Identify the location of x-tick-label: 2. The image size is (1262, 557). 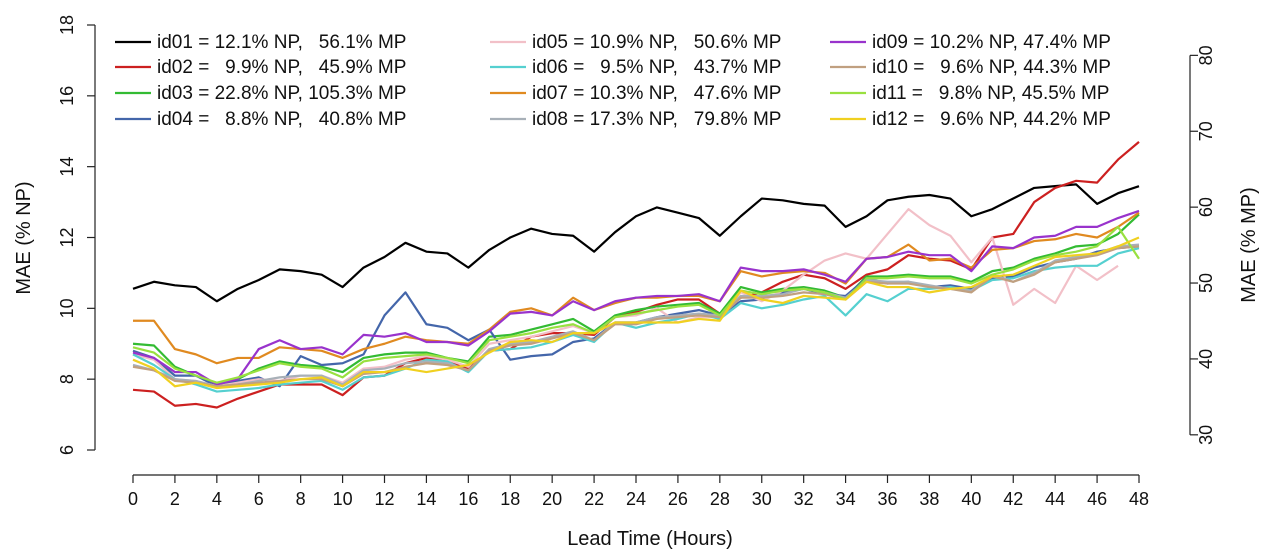
(175, 499).